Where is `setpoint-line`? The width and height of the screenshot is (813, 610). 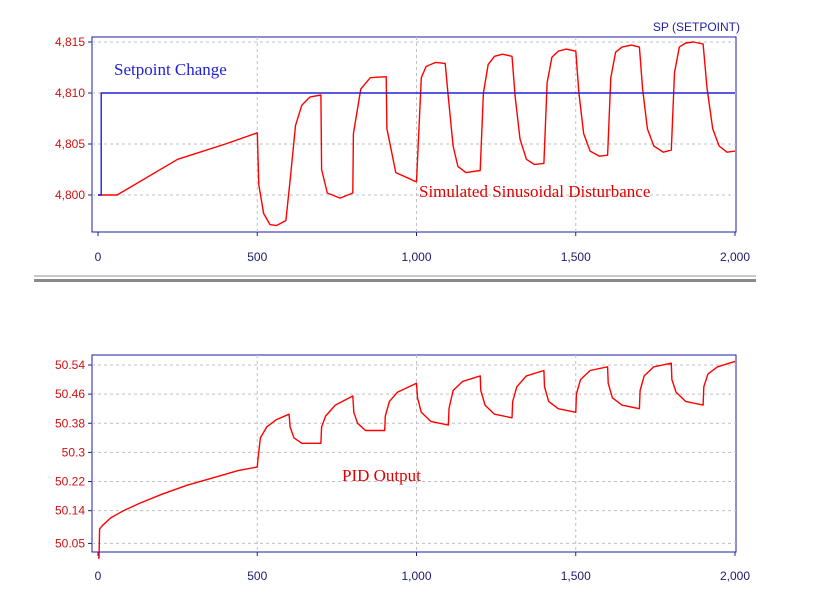 setpoint-line is located at coordinates (416, 144).